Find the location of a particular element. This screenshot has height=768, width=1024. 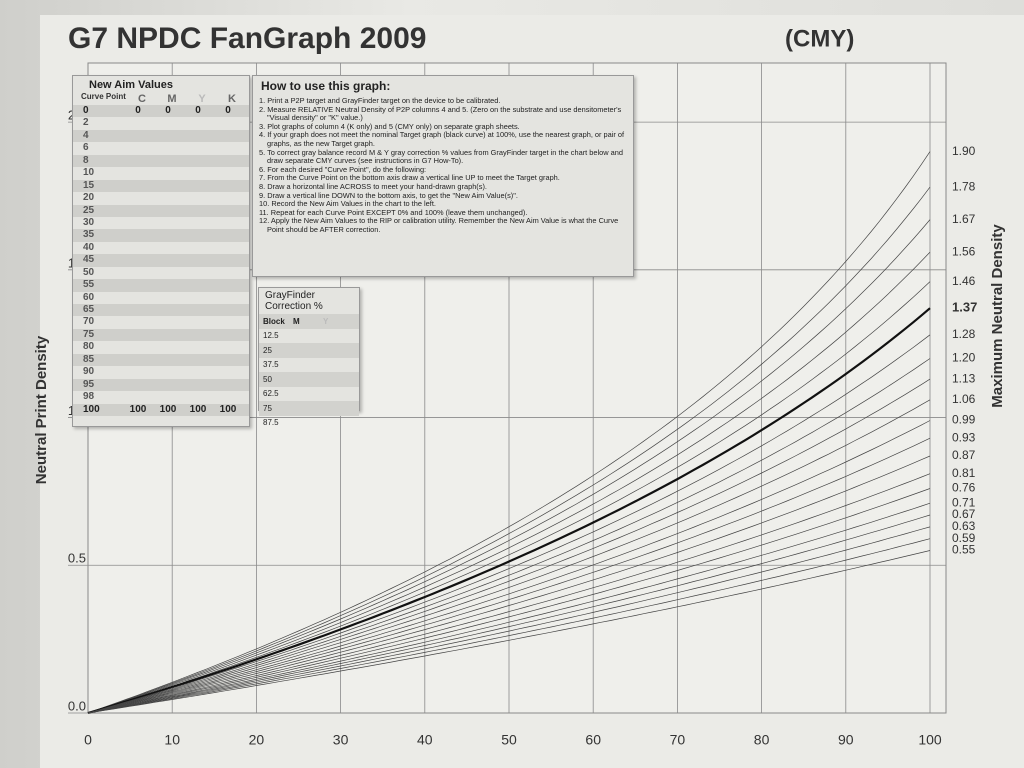

instructions-title: How to use this graph: is located at coordinates (326, 86).